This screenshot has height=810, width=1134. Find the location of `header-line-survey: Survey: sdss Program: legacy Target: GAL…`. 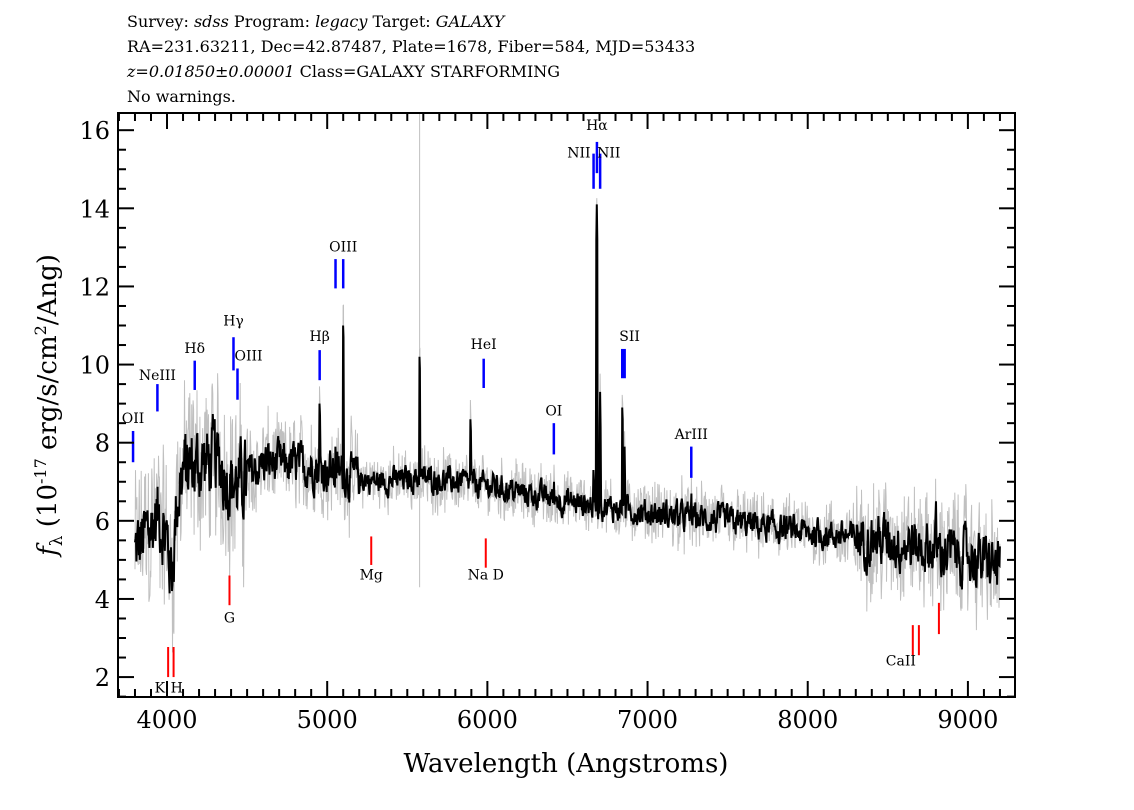

header-line-survey: Survey: sdss Program: legacy Target: GAL… is located at coordinates (315, 21).